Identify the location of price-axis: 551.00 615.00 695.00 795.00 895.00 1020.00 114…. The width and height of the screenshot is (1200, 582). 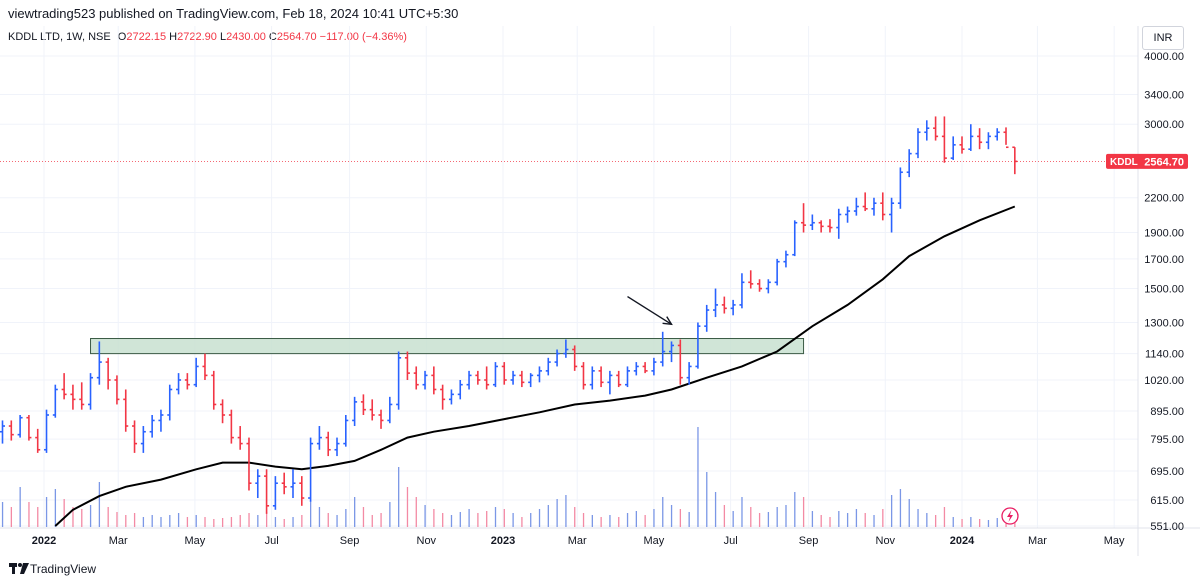
(1164, 292).